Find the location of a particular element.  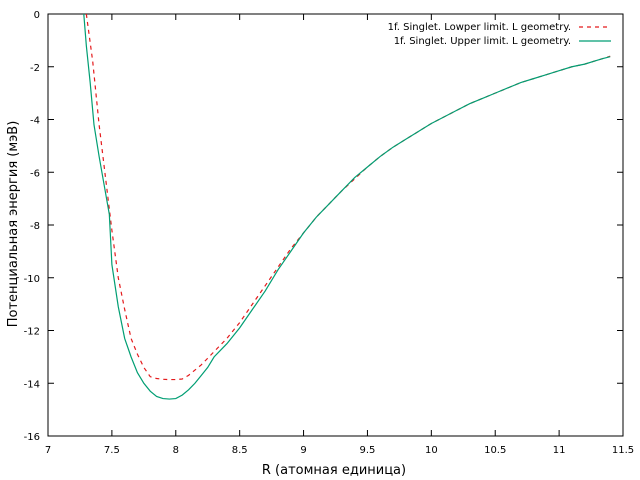

x-tick-label: 10.5 is located at coordinates (495, 450).